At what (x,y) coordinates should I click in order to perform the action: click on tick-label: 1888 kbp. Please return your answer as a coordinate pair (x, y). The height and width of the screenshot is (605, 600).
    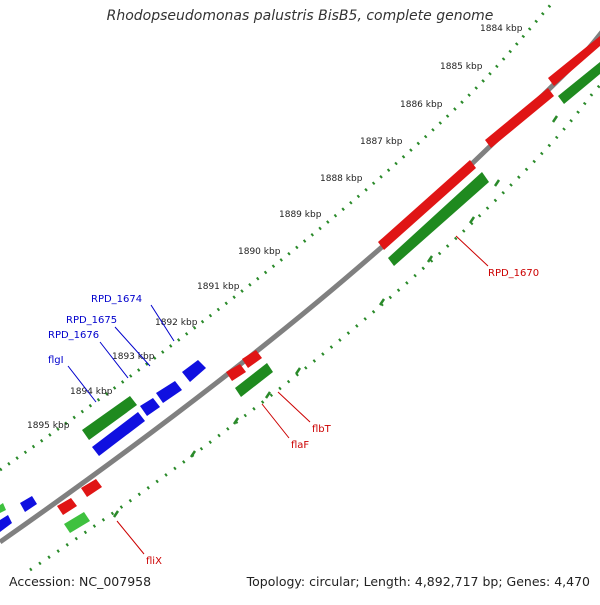
    Looking at the image, I should click on (341, 179).